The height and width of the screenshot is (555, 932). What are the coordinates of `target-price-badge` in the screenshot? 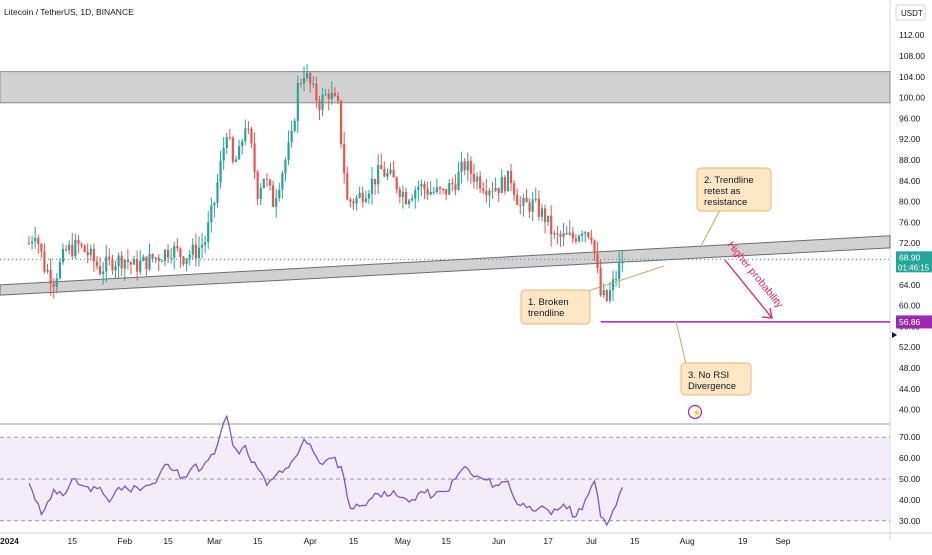 It's located at (914, 322).